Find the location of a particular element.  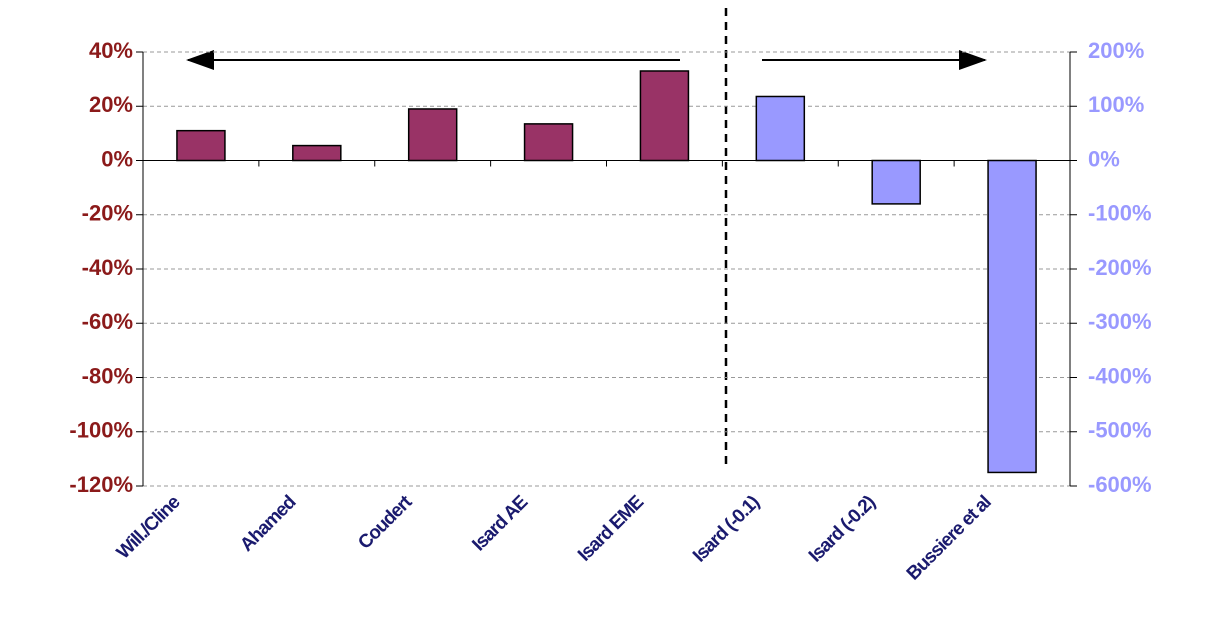

y-tick-label: -40% is located at coordinates (107, 267).